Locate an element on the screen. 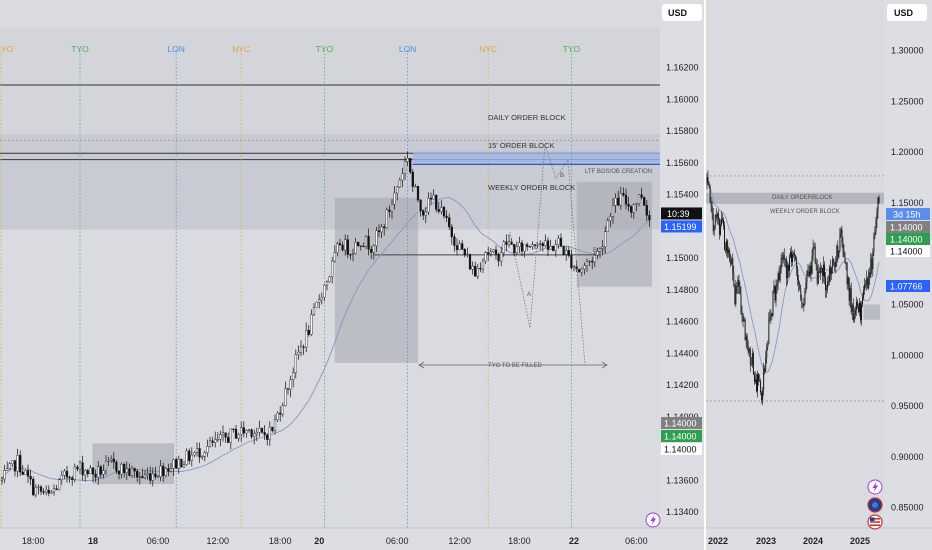 This screenshot has height=550, width=932. right-price-tag-label: 1.07766 is located at coordinates (906, 287).